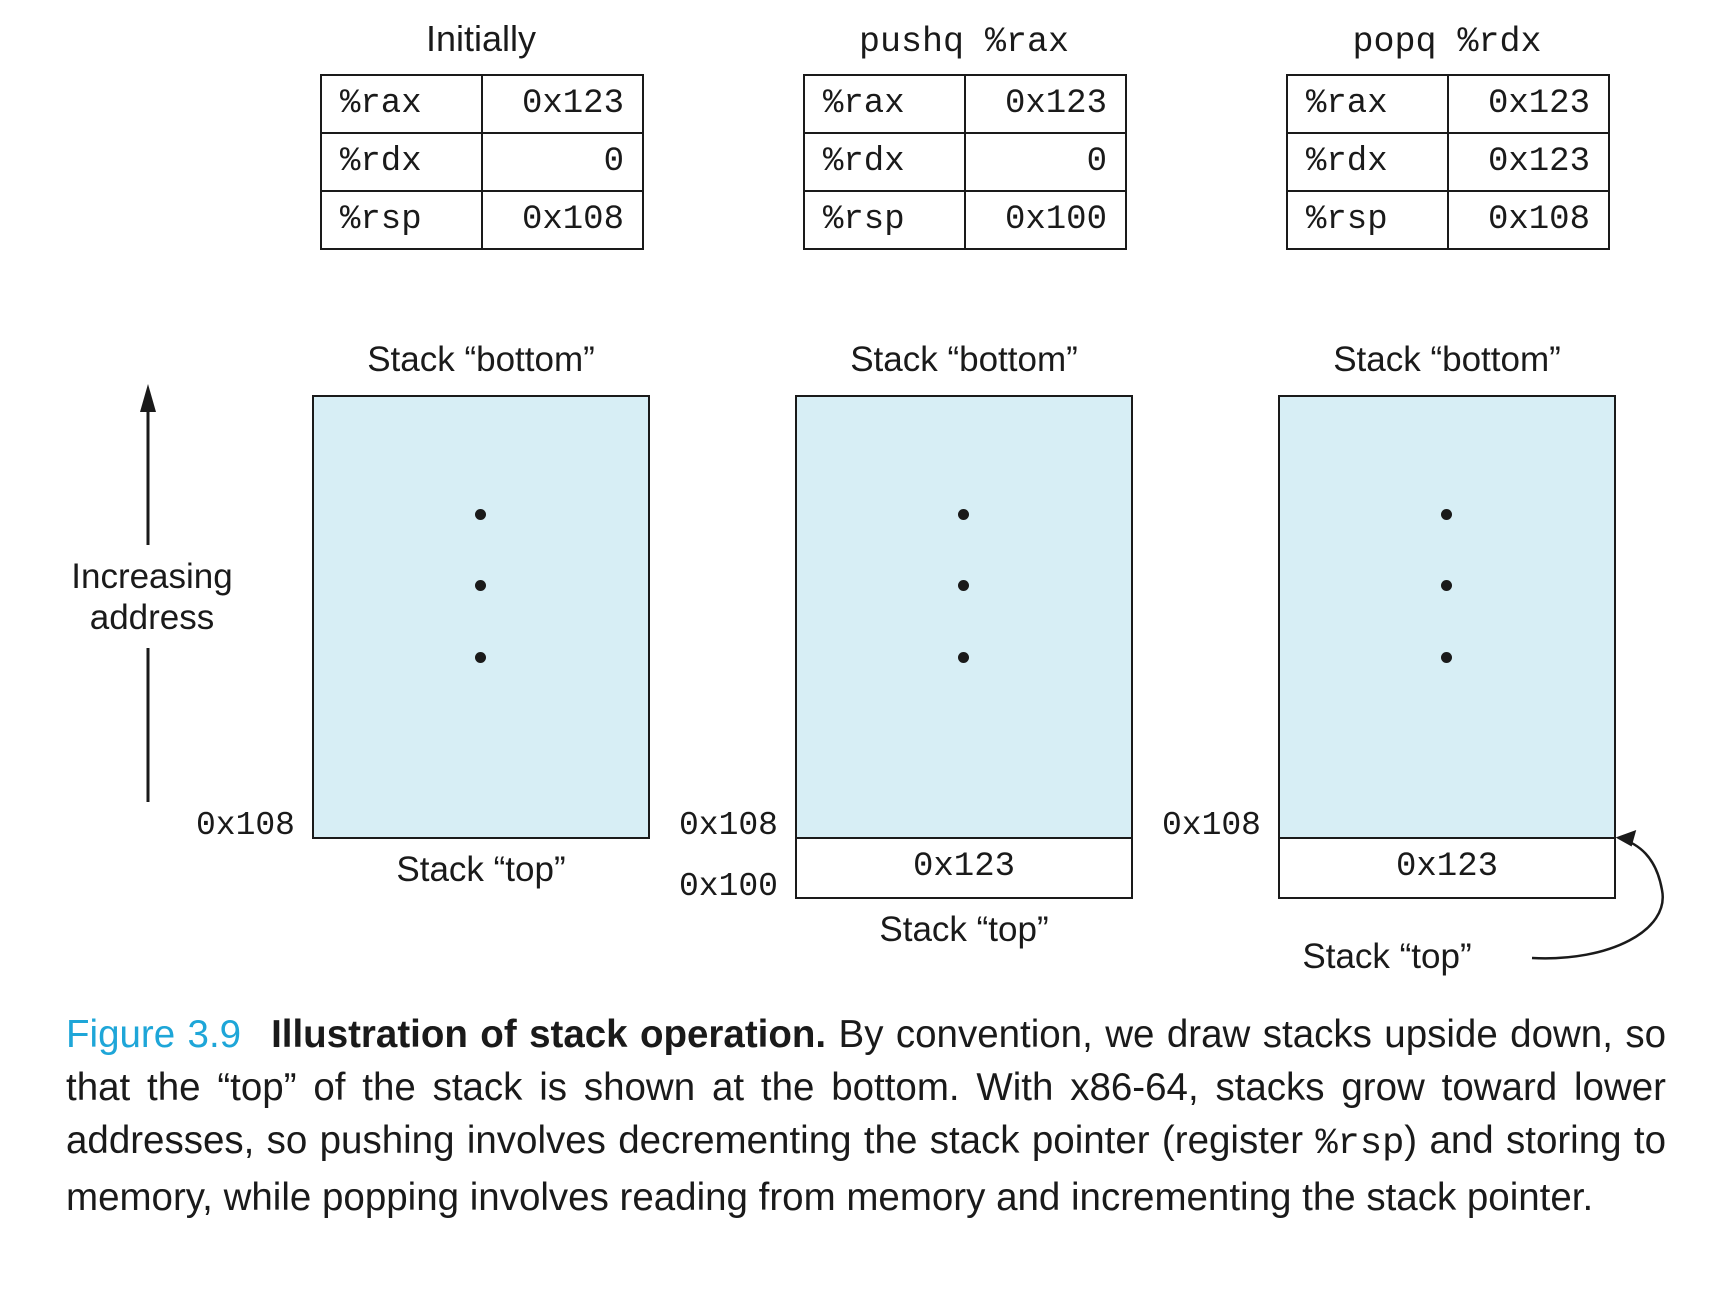 The image size is (1724, 1292). I want to click on panel-title: pushq %rax, so click(964, 42).